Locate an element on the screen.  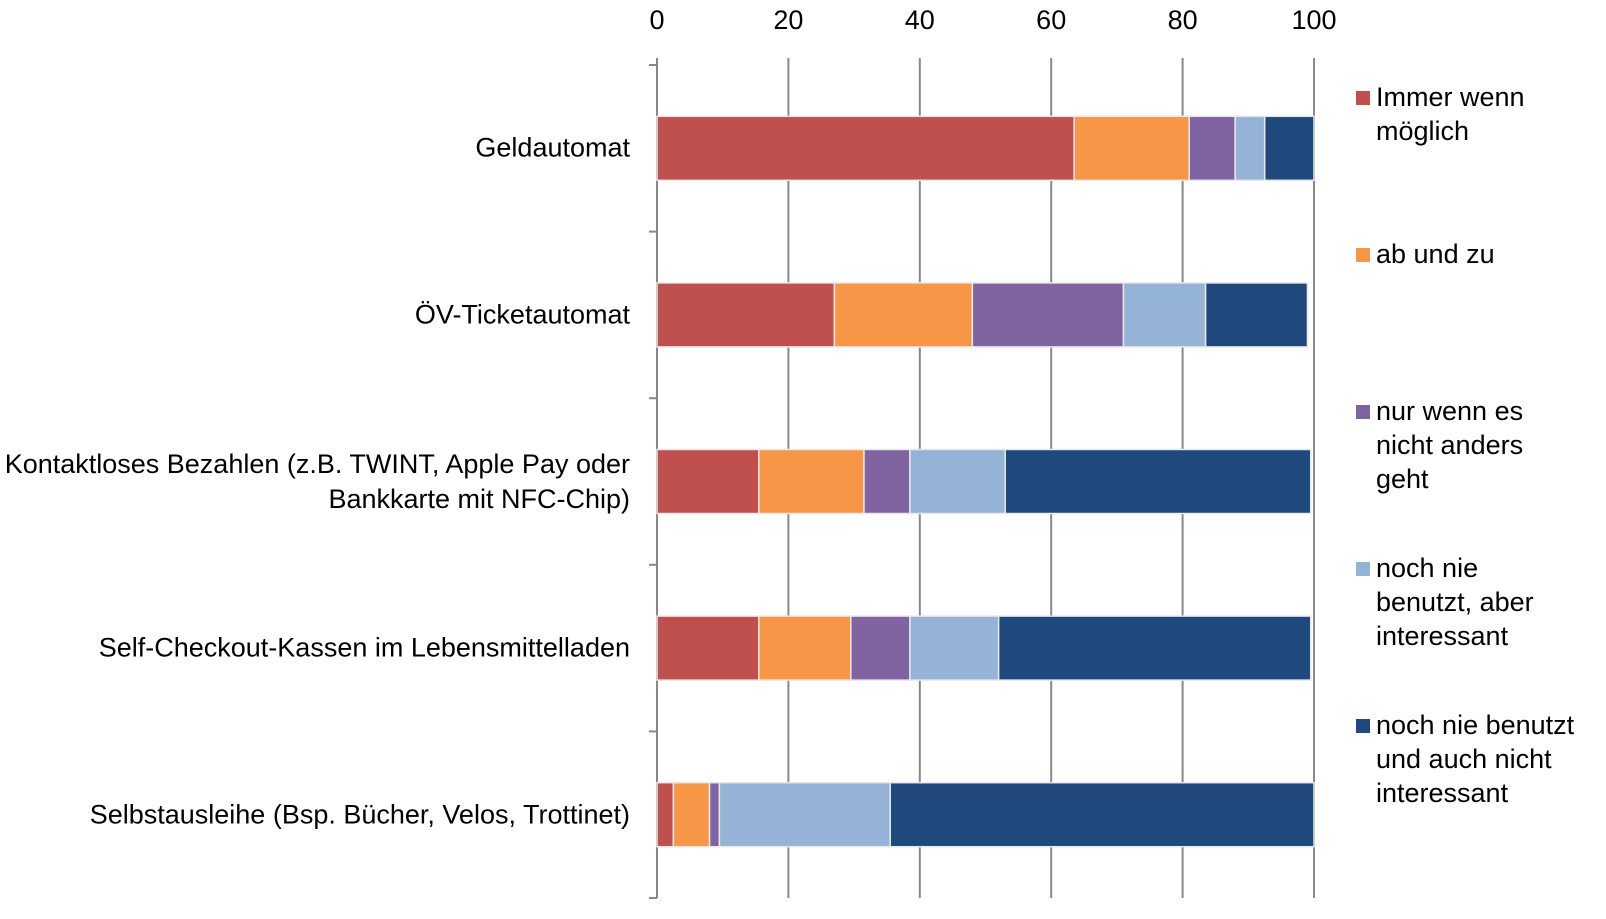
legend-label: nur wenn es nicht anders geht is located at coordinates (1450, 445).